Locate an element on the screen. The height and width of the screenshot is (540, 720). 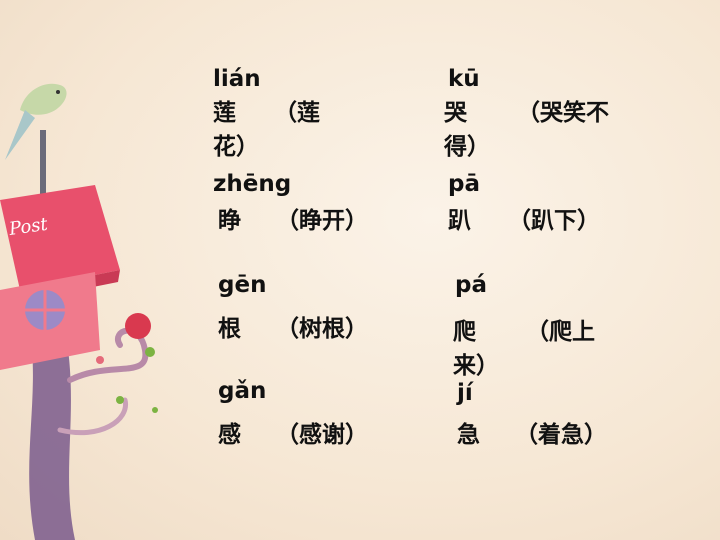
vocab-pa2: 爬（爬上来） is located at coordinates (528, 349).